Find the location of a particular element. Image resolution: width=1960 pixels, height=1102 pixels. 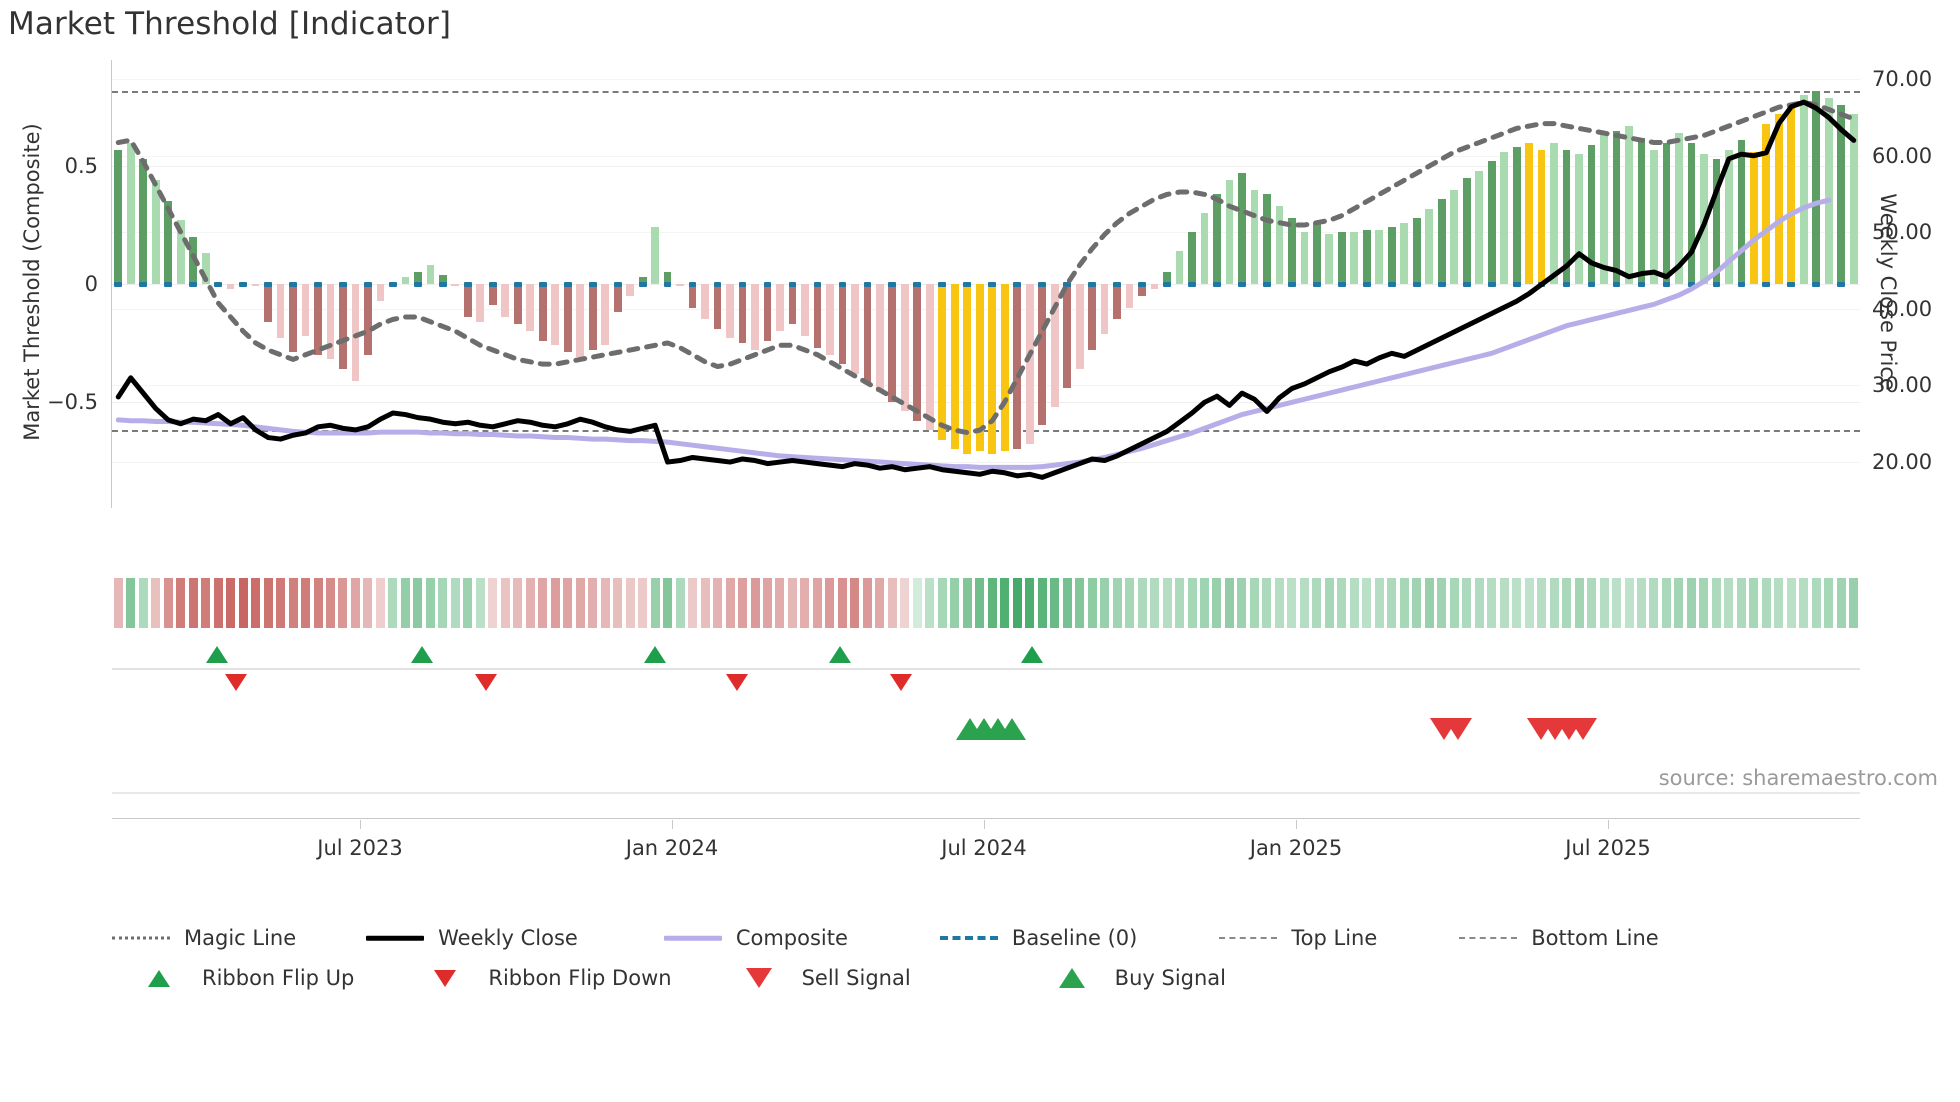

legend-item-baseline-0: Baseline (0) is located at coordinates (1038, 938).